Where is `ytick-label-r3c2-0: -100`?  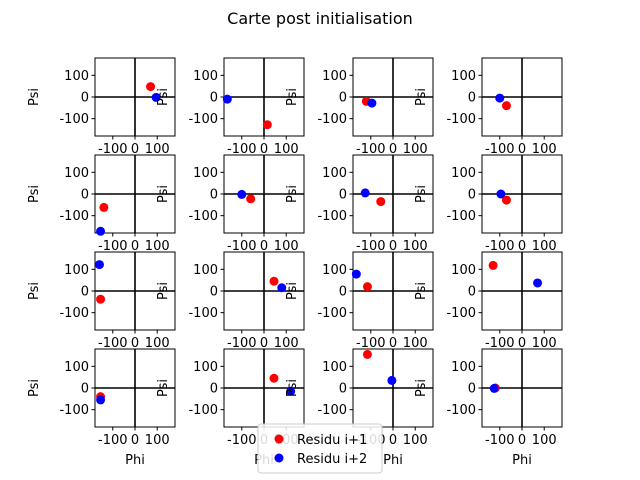
ytick-label-r3c2-0: -100 is located at coordinates (203, 313).